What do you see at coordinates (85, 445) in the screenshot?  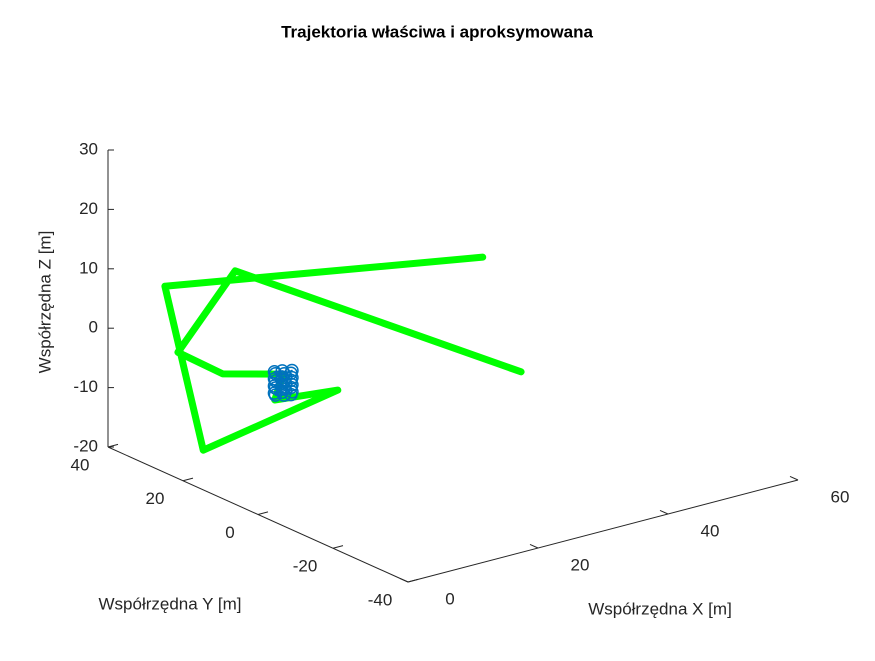 I see `z-tick-label: -20` at bounding box center [85, 445].